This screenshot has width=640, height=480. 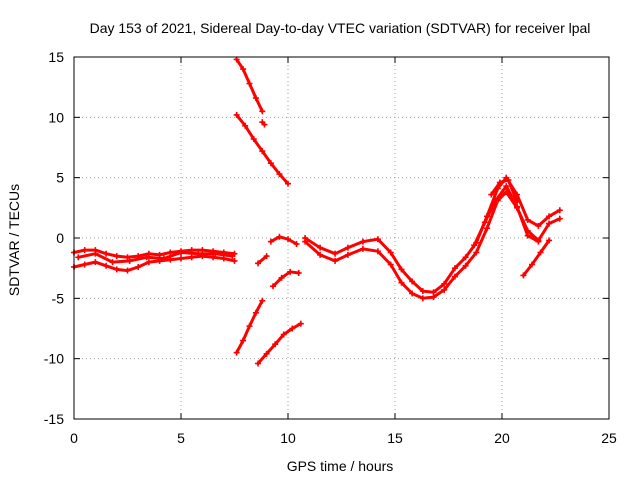 What do you see at coordinates (181, 438) in the screenshot?
I see `x-tick-label: 5` at bounding box center [181, 438].